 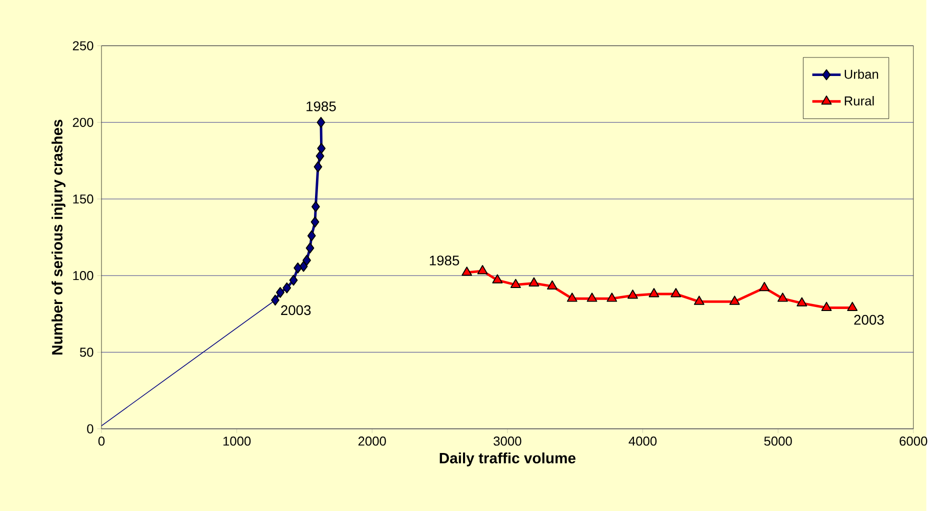 I want to click on y-tick-label: 250, so click(x=83, y=45).